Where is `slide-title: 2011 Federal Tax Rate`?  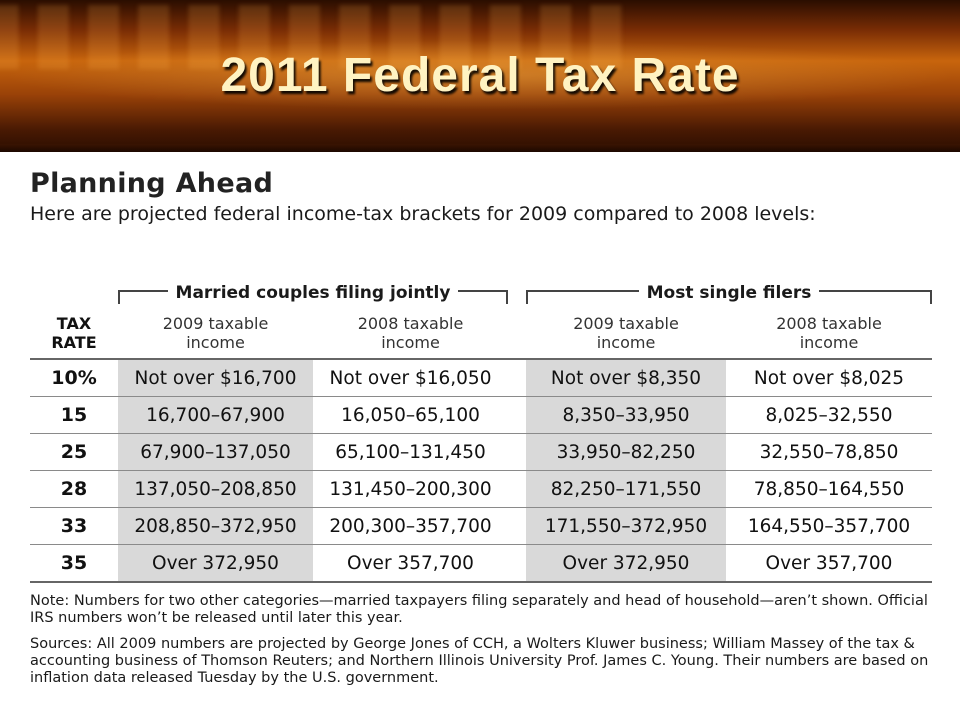
slide-title: 2011 Federal Tax Rate is located at coordinates (480, 75).